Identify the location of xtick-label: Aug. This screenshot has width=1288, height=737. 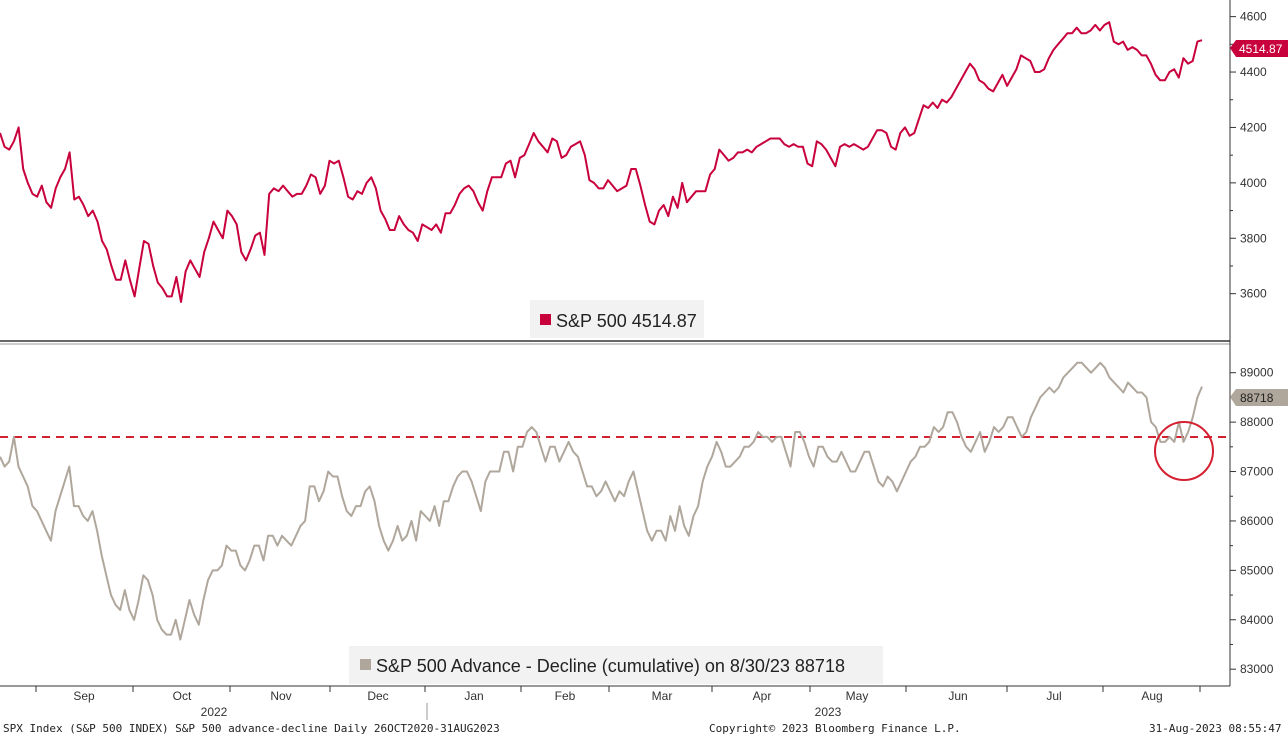
(1151, 696).